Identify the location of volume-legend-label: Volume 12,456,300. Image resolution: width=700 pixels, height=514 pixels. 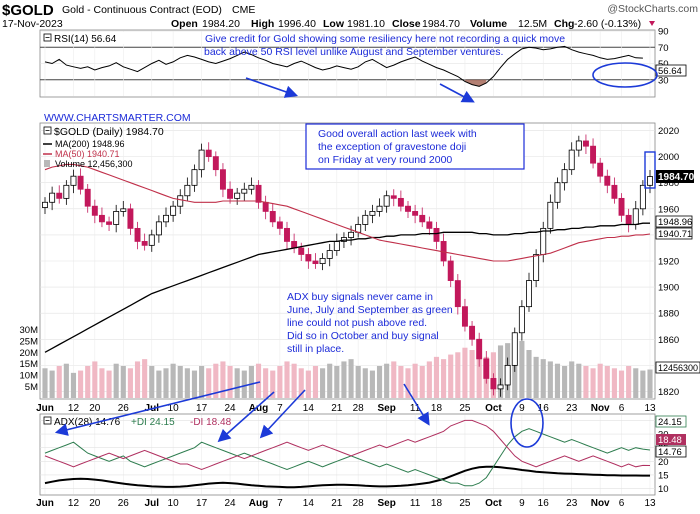
(94, 164).